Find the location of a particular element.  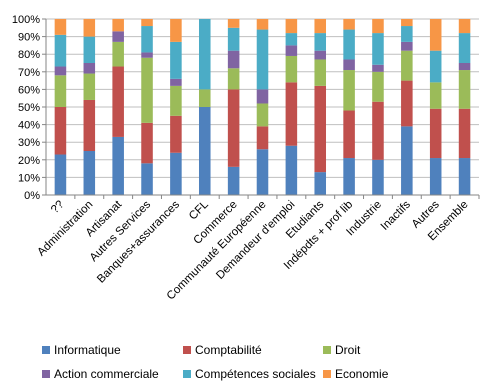

y-tick-label: 0% is located at coordinates (32, 196).